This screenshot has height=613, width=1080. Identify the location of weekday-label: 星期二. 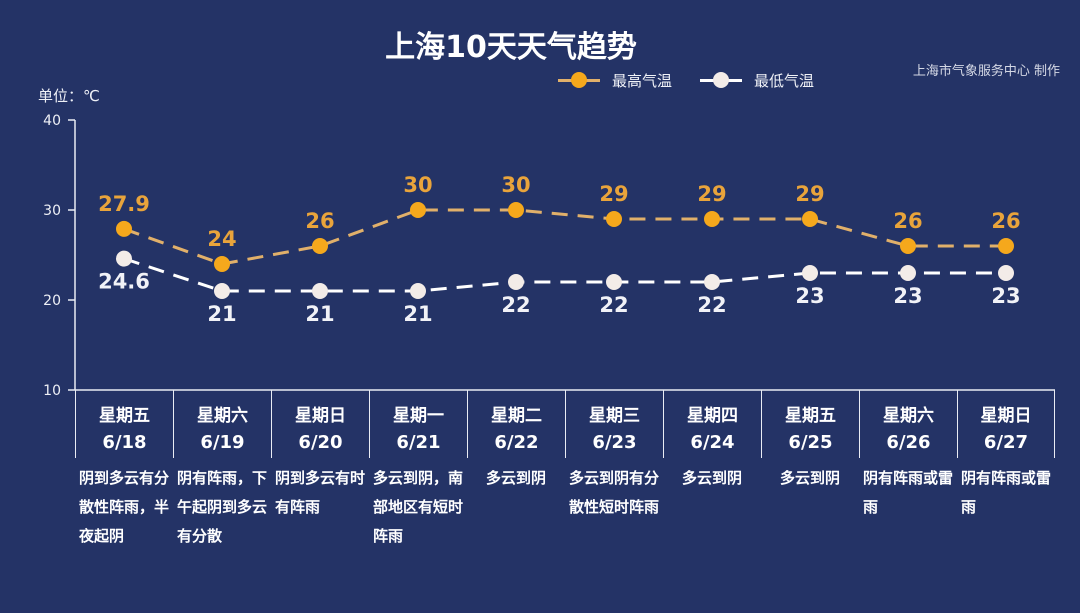
(516, 416).